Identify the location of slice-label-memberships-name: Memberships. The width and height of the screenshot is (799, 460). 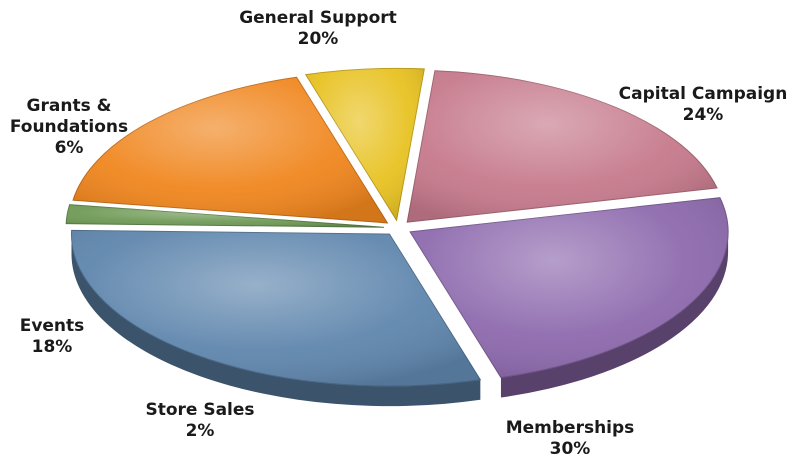
(570, 428).